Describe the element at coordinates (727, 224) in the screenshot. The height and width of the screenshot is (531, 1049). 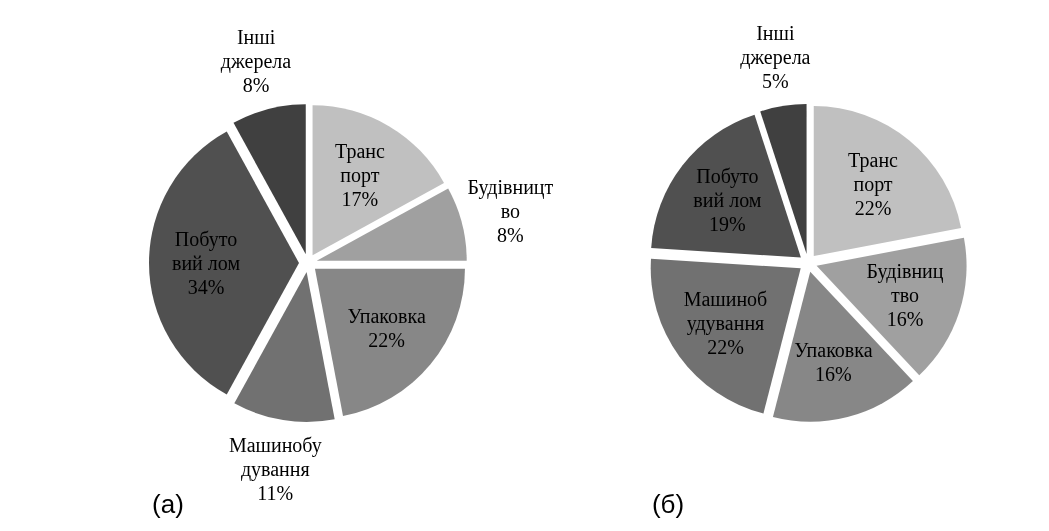
I see `data-label: 19%` at that location.